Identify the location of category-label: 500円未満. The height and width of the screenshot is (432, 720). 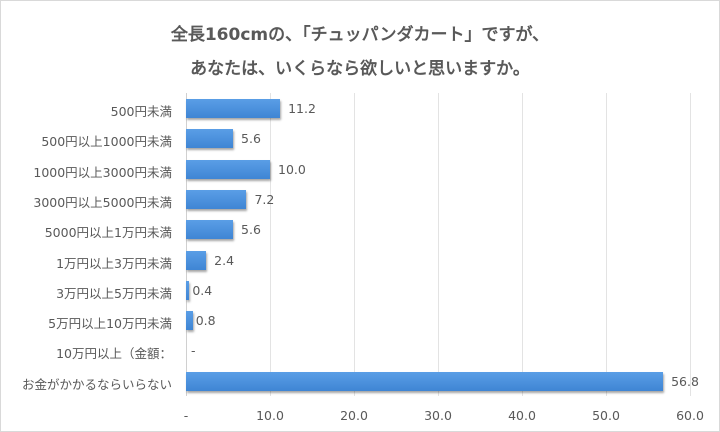
(141, 111).